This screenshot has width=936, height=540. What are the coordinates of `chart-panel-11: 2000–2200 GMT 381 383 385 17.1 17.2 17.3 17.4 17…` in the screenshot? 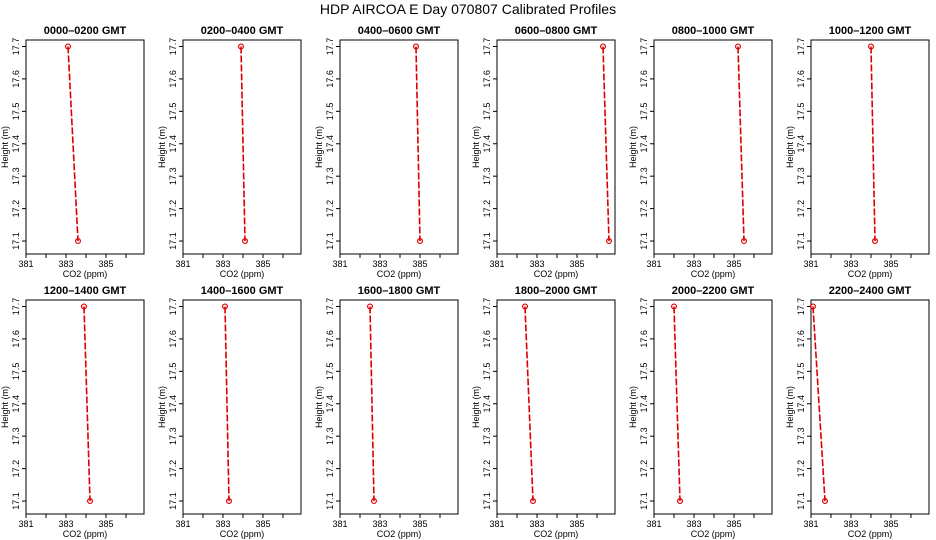 It's located at (700, 412).